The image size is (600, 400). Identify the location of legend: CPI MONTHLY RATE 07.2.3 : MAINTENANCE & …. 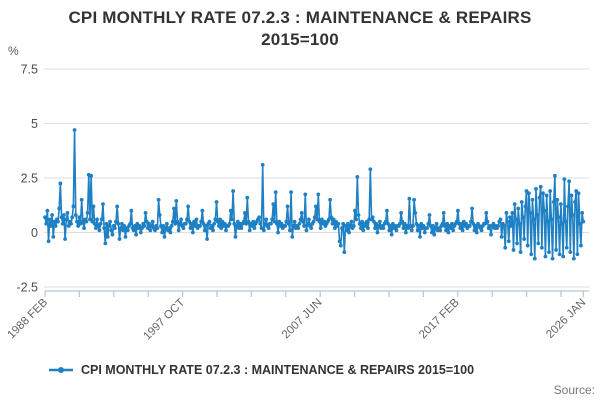
(280, 370).